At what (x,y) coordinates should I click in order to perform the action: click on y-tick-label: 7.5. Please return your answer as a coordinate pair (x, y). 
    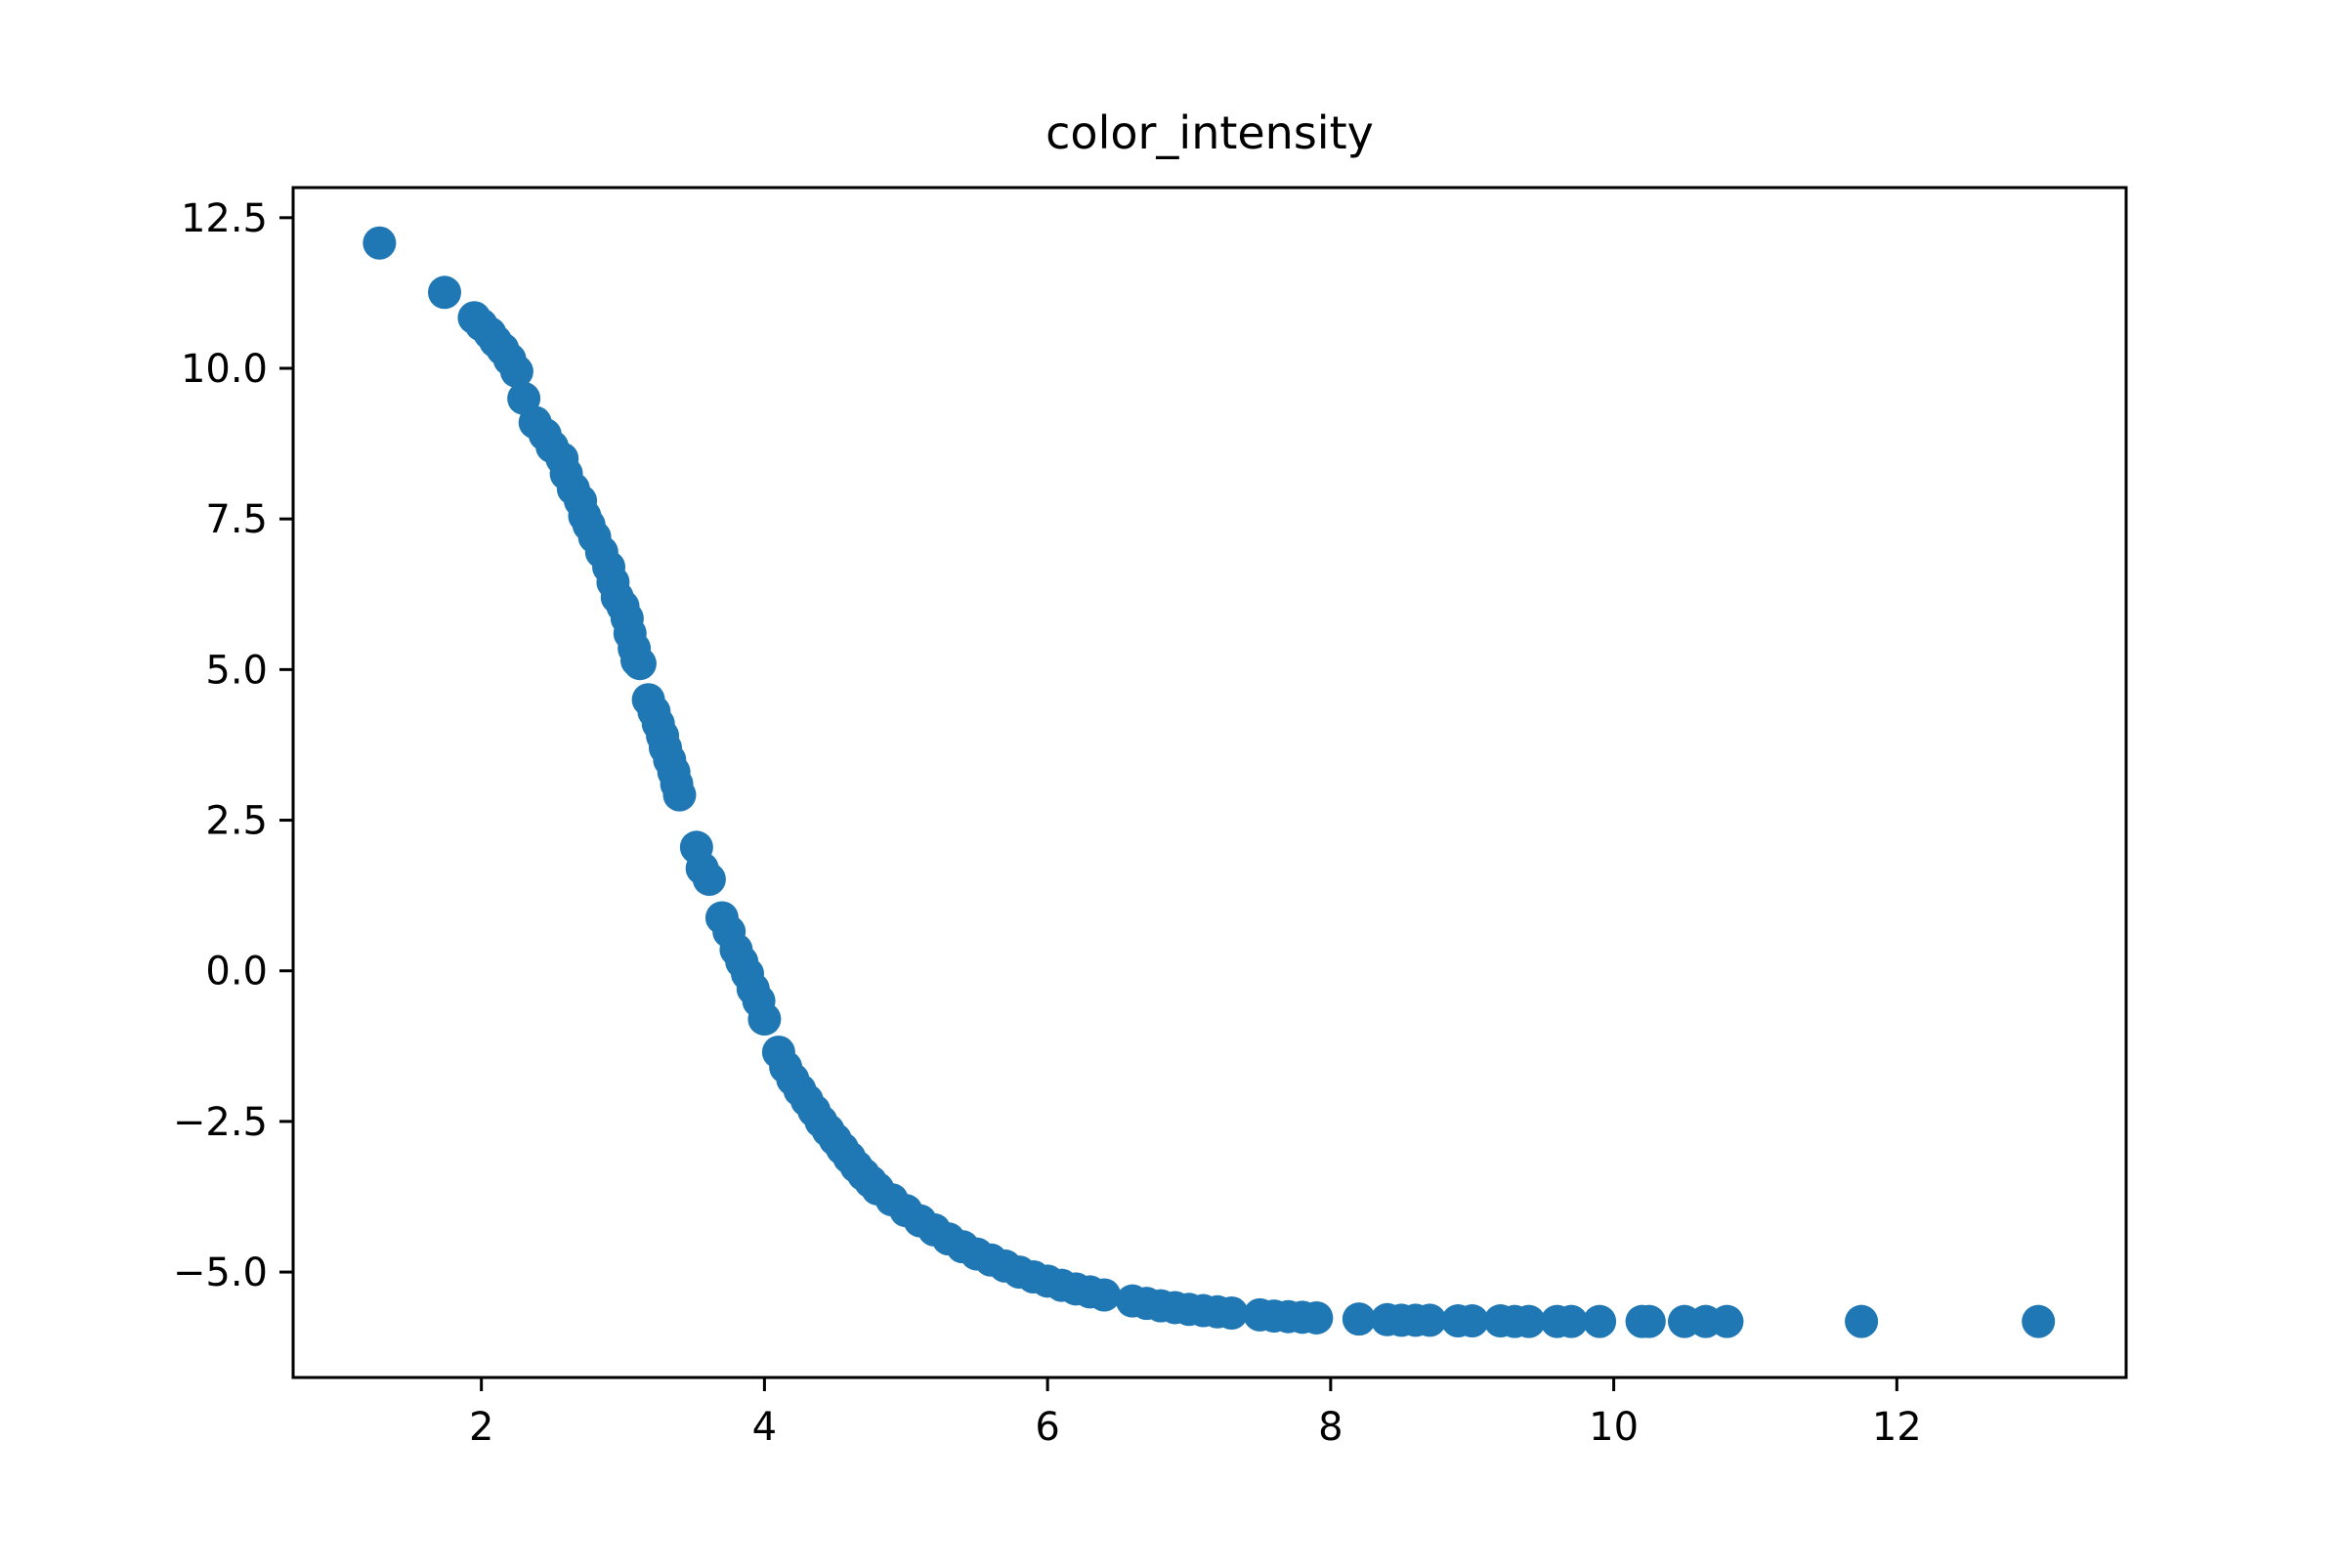
    Looking at the image, I should click on (236, 519).